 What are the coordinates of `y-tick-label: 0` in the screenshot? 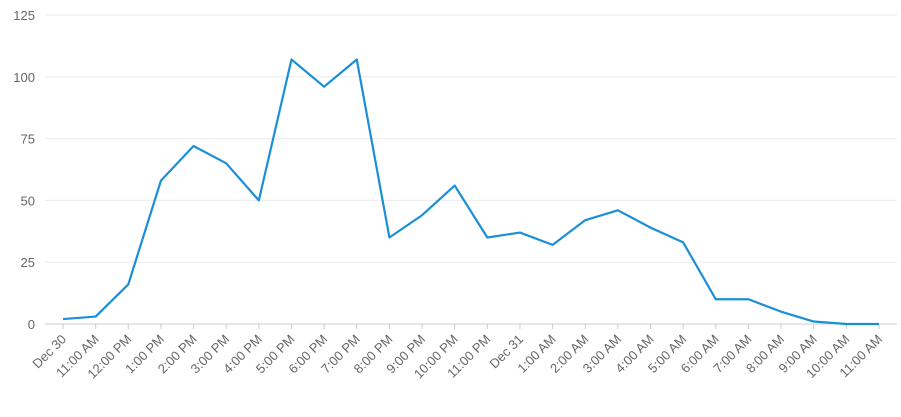 It's located at (31, 324).